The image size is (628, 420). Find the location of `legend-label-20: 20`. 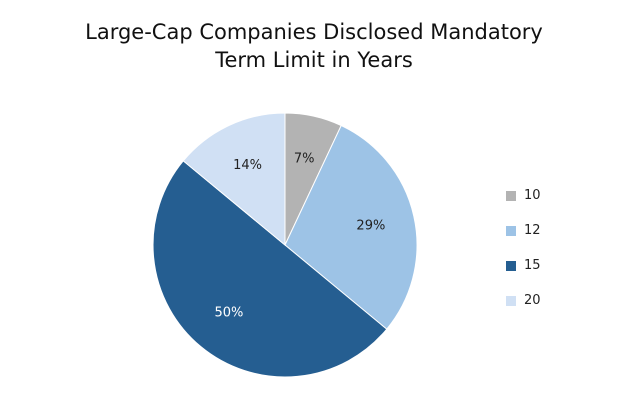

legend-label-20: 20 is located at coordinates (532, 300).